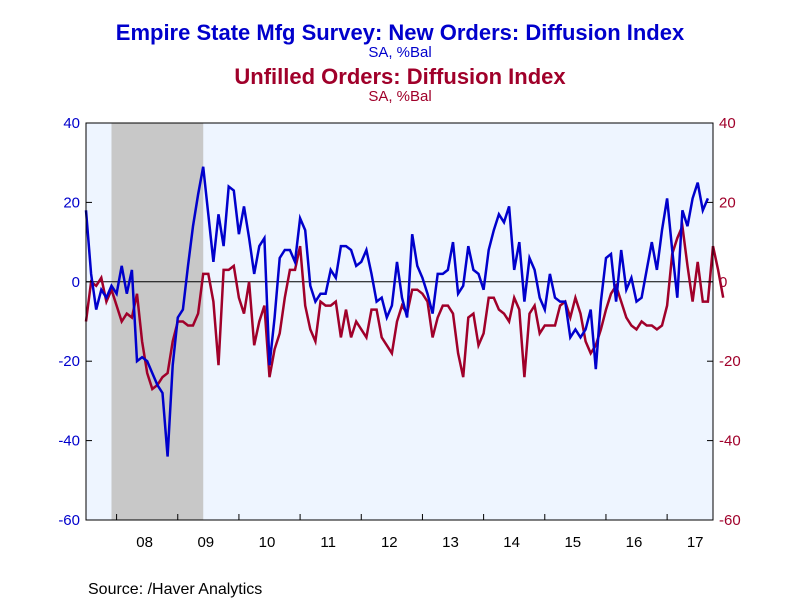 This screenshot has width=800, height=600. What do you see at coordinates (450, 542) in the screenshot?
I see `x-tick-label: 13` at bounding box center [450, 542].